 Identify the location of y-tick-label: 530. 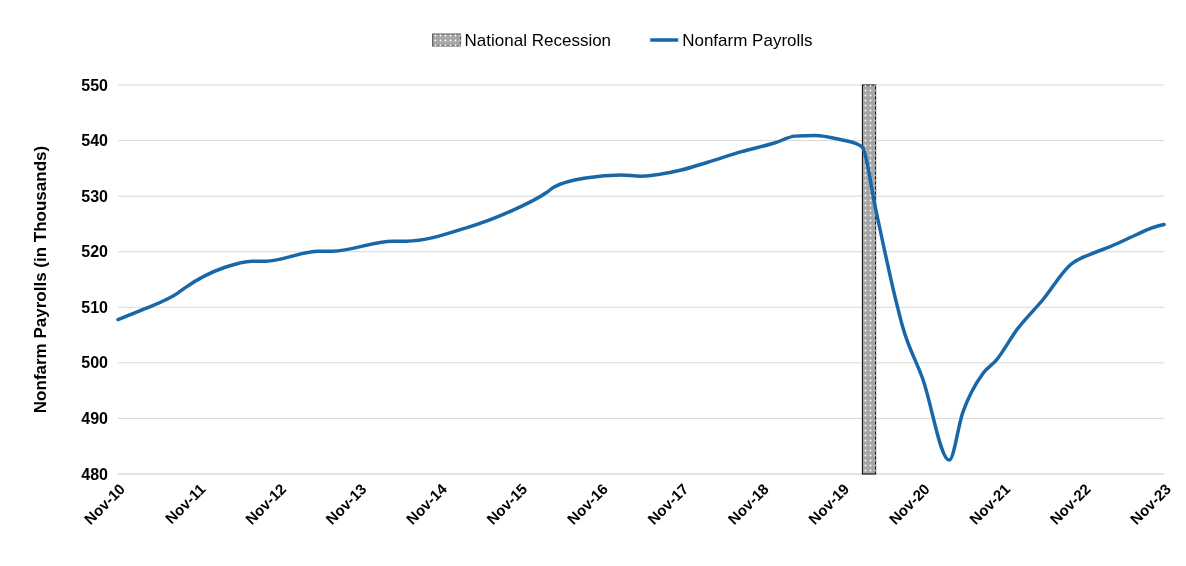
(95, 196).